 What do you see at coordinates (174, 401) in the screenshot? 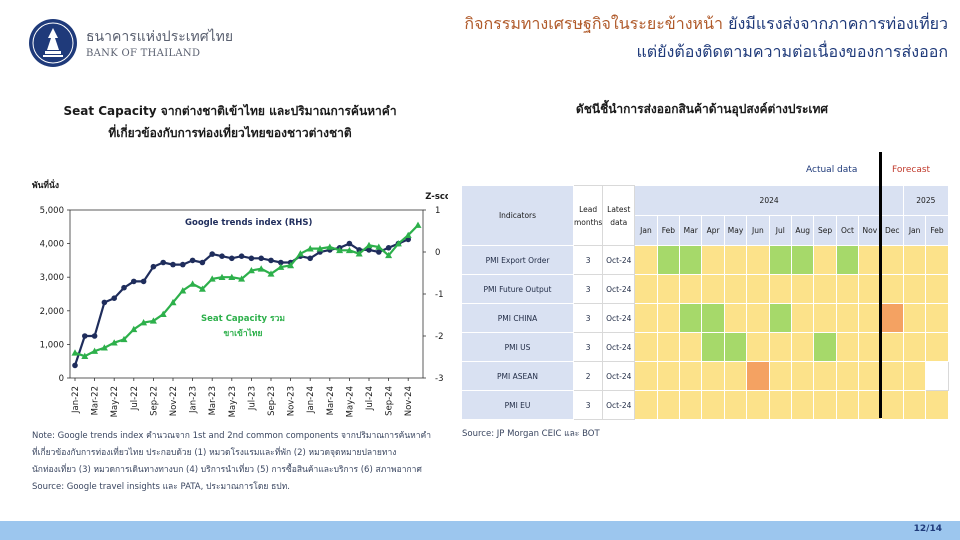
I see `x-tick-label: Nov-22` at bounding box center [174, 401].